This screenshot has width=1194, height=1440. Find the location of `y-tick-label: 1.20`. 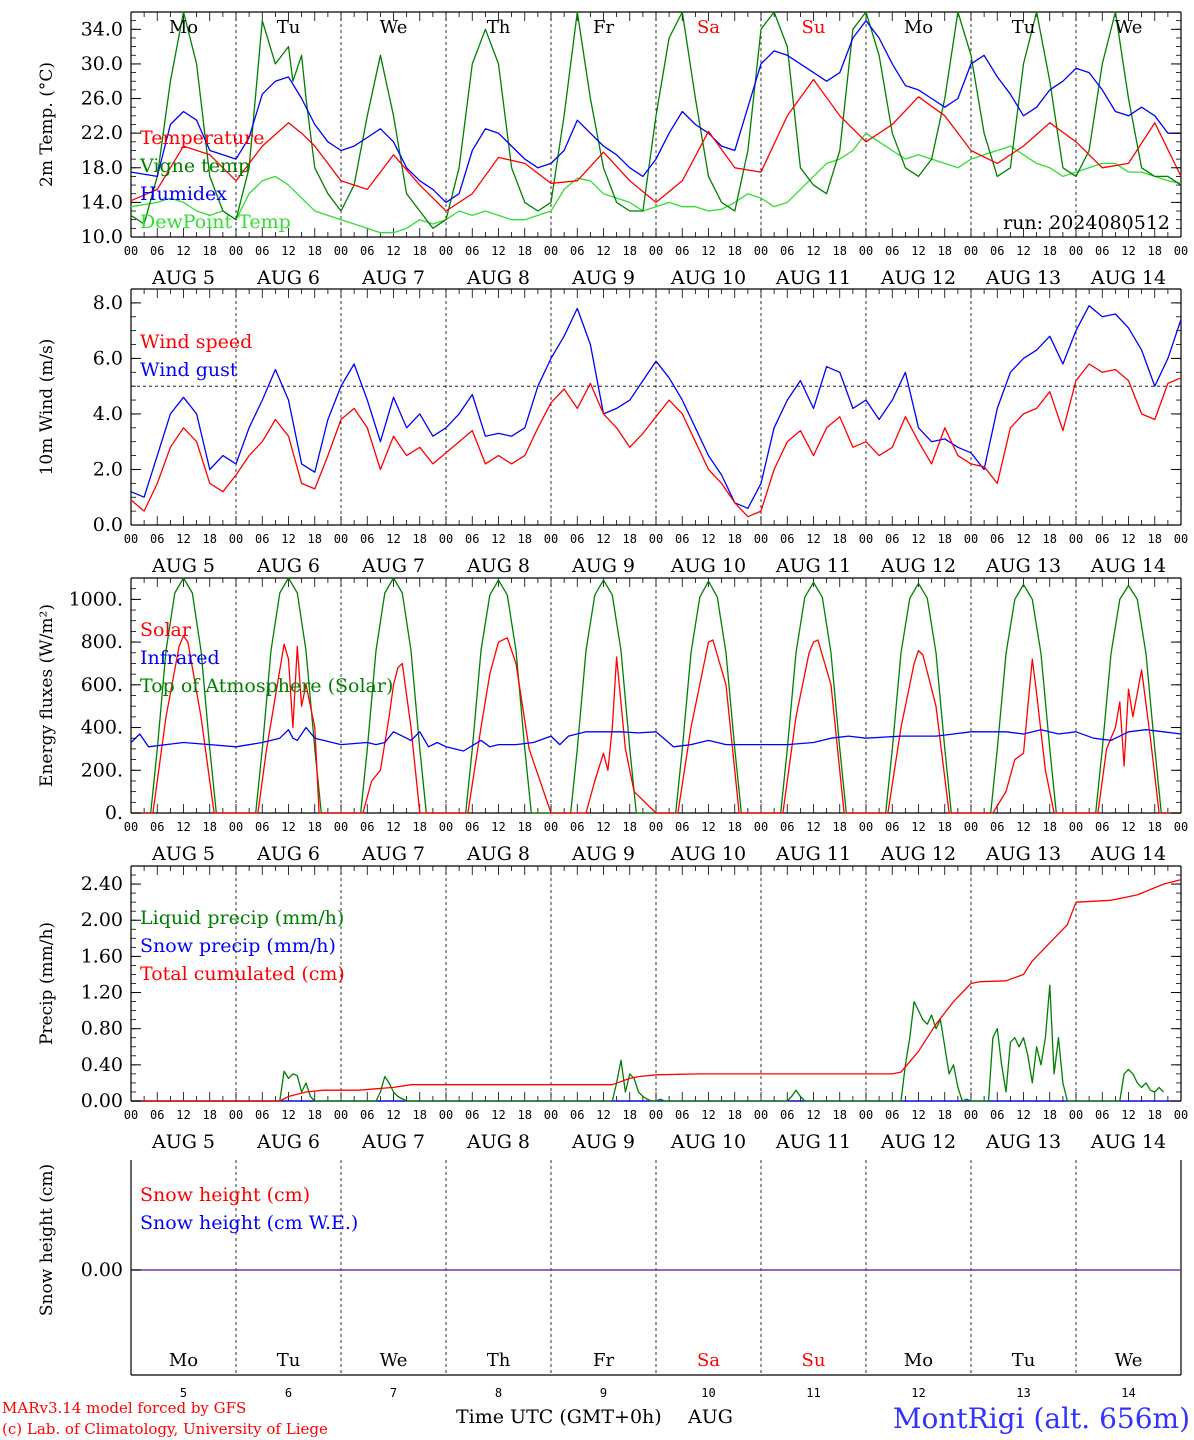

y-tick-label: 1.20 is located at coordinates (102, 993).